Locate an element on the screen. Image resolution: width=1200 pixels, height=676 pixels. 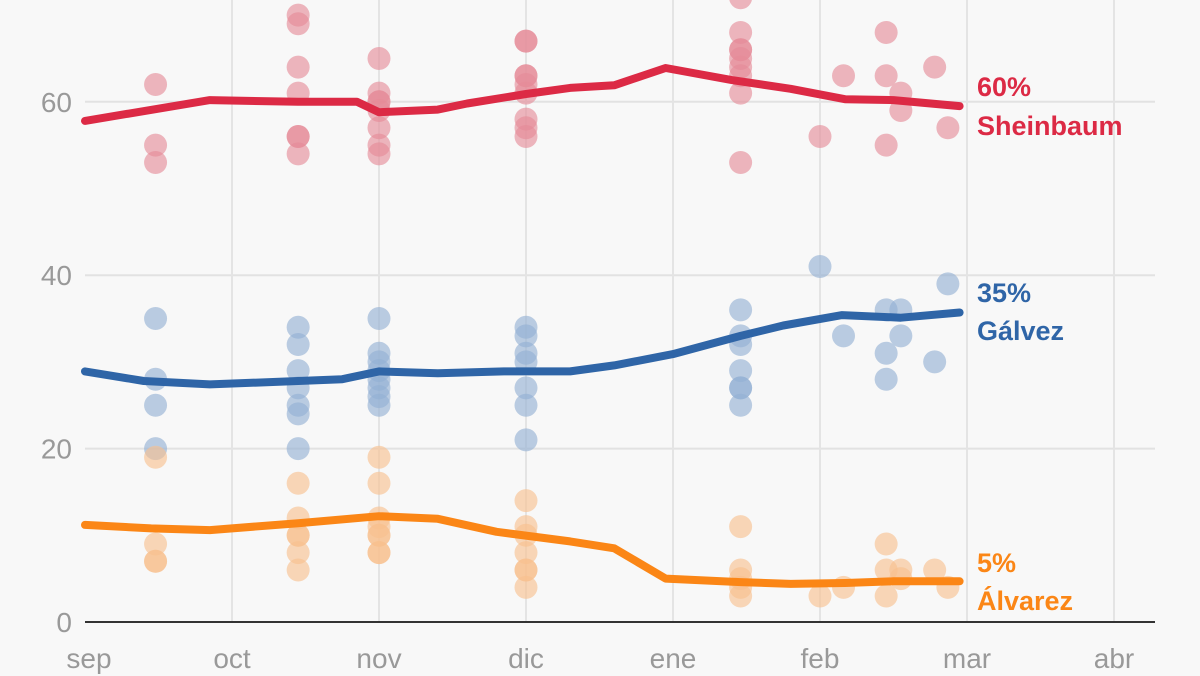
alvarez-name-label: Álvarez is located at coordinates (1025, 600).